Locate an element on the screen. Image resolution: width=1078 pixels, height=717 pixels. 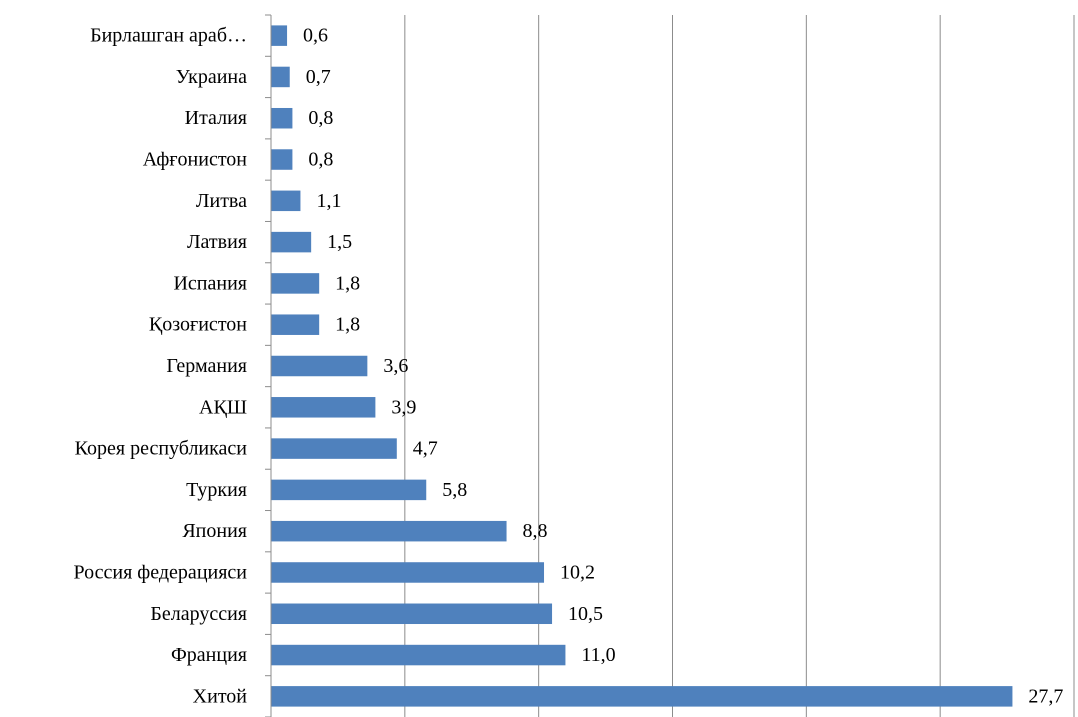
category-label: Афғонистон is located at coordinates (195, 160).